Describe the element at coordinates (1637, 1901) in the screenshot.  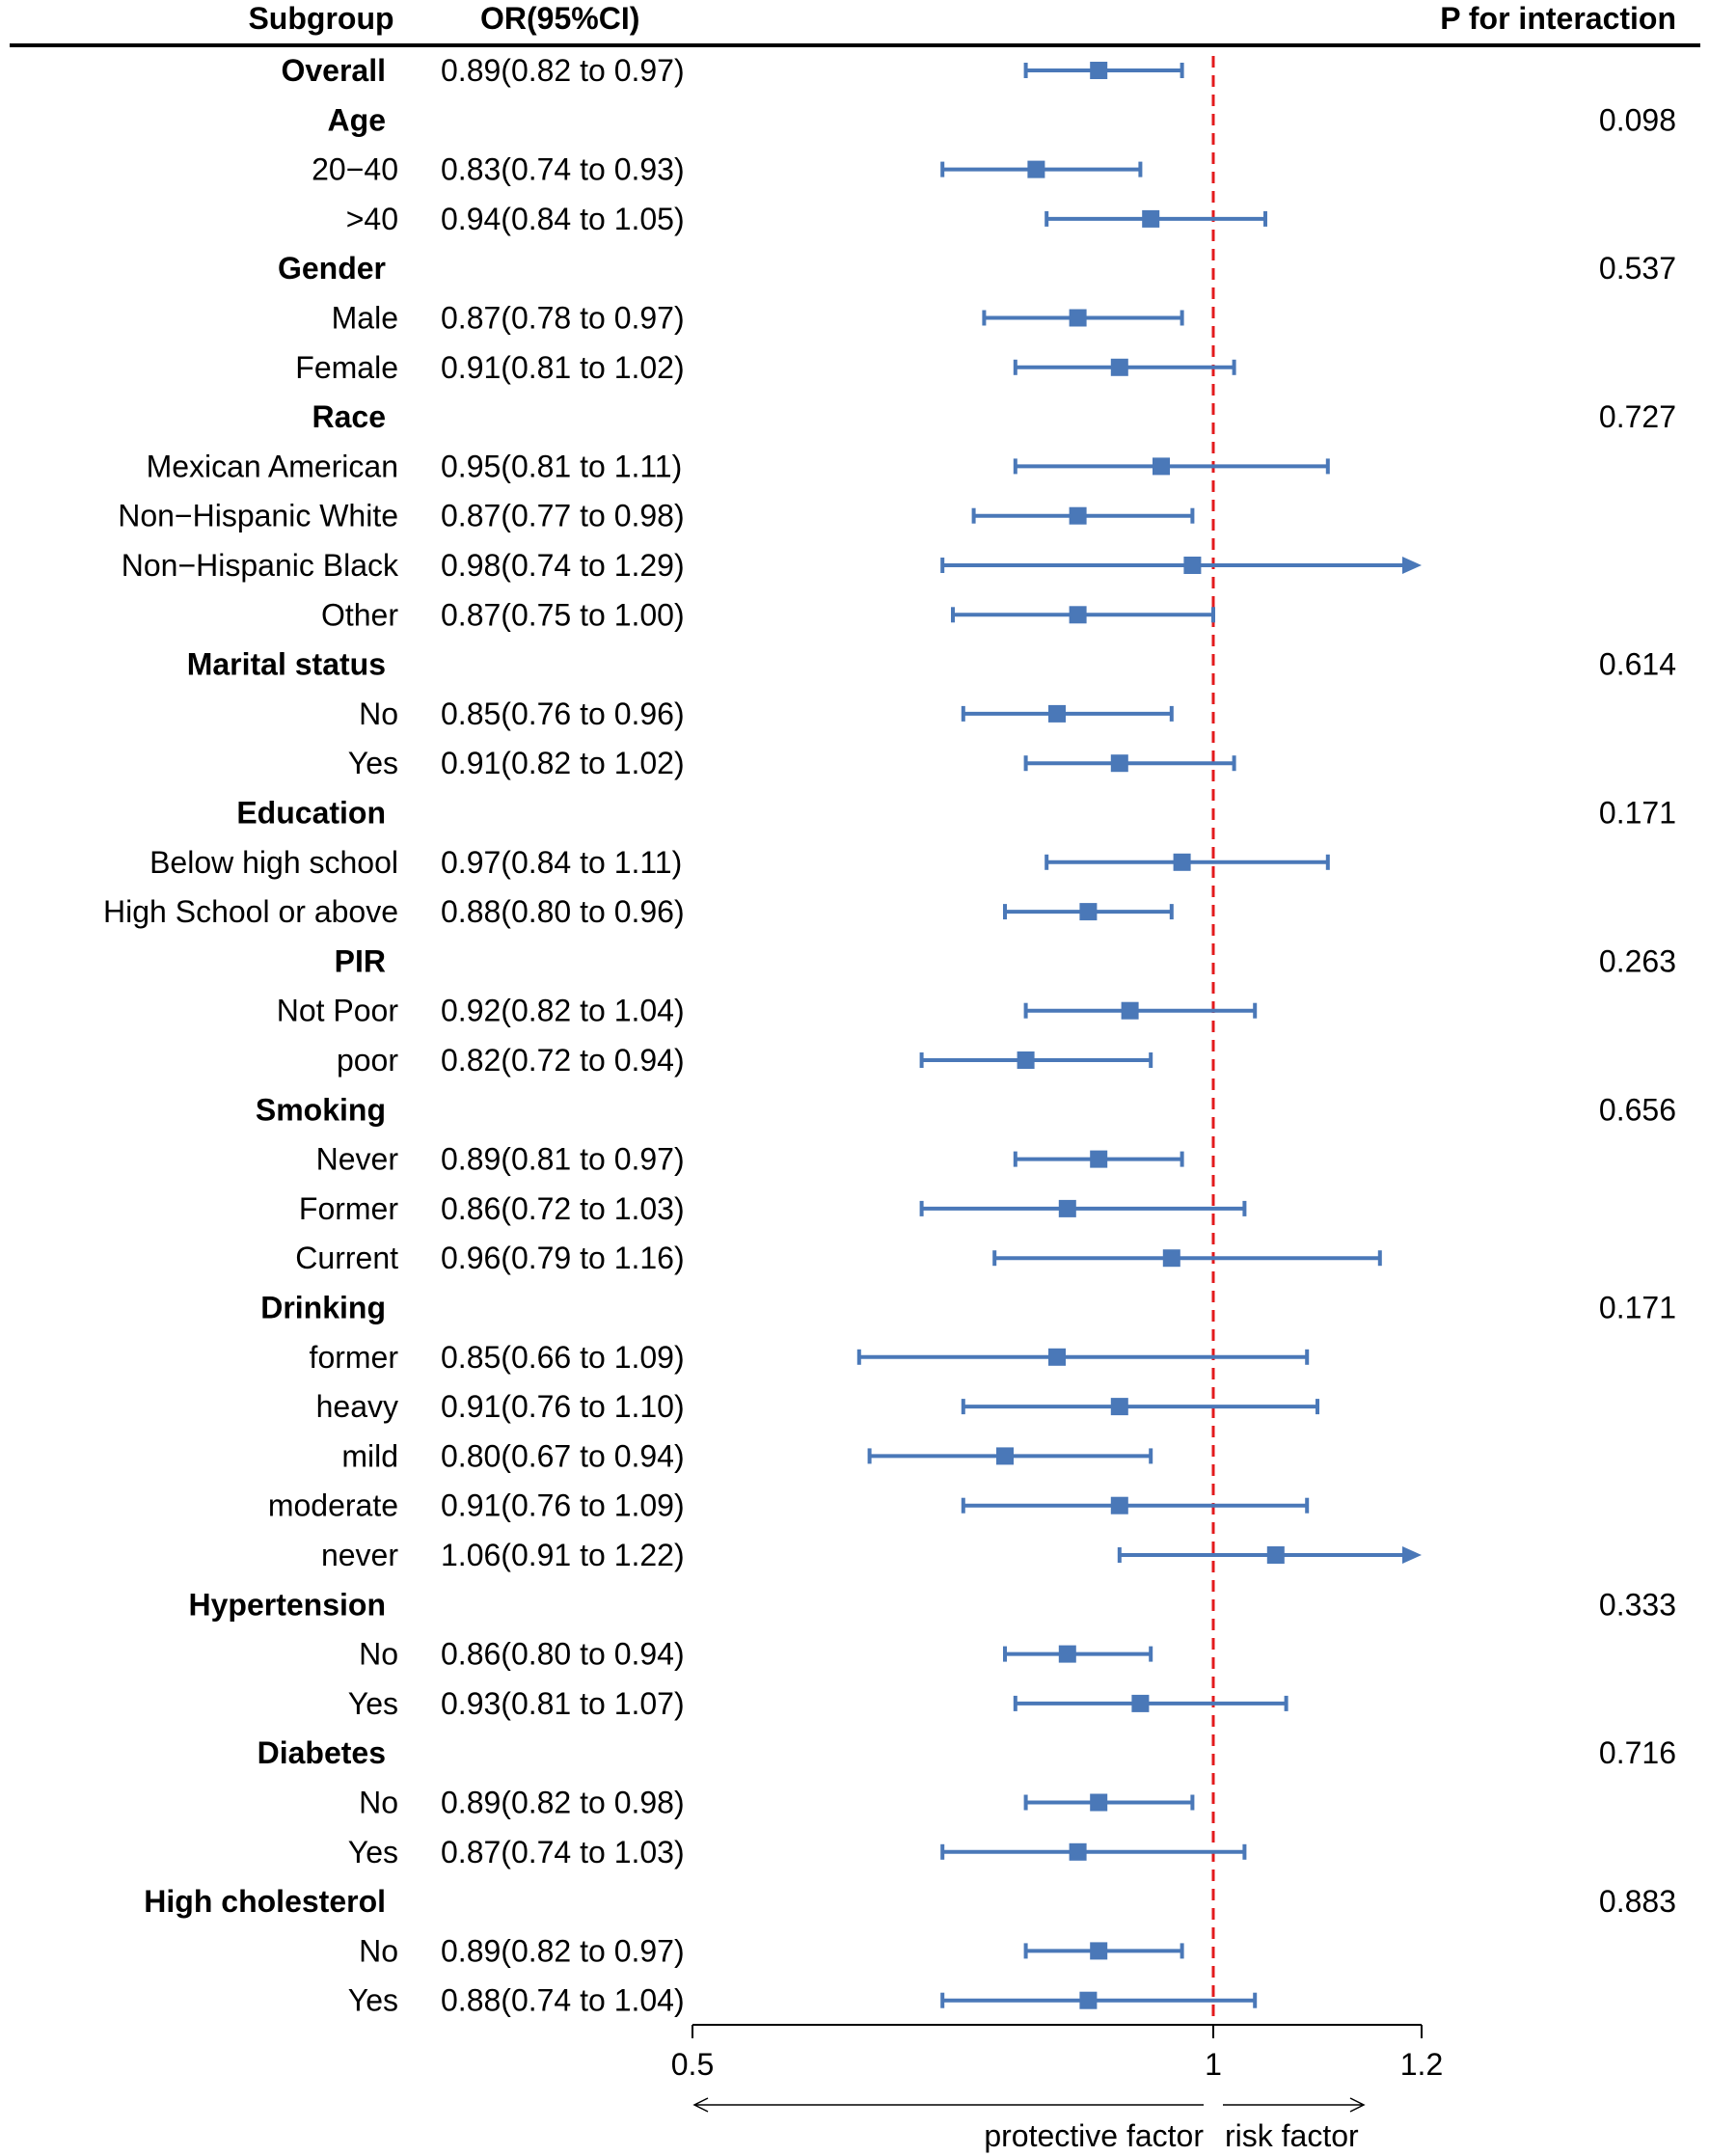
I see `p-interaction-value: 0.883` at that location.